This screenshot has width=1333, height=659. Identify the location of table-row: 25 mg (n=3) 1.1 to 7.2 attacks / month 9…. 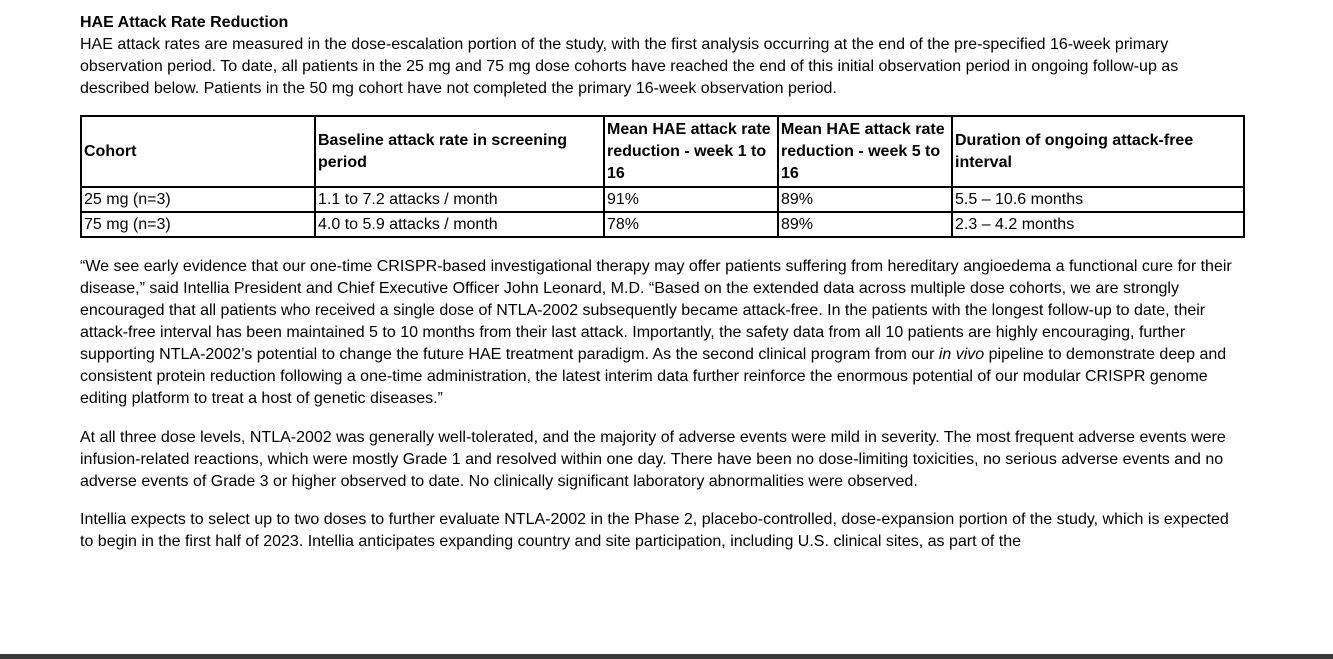
(662, 199).